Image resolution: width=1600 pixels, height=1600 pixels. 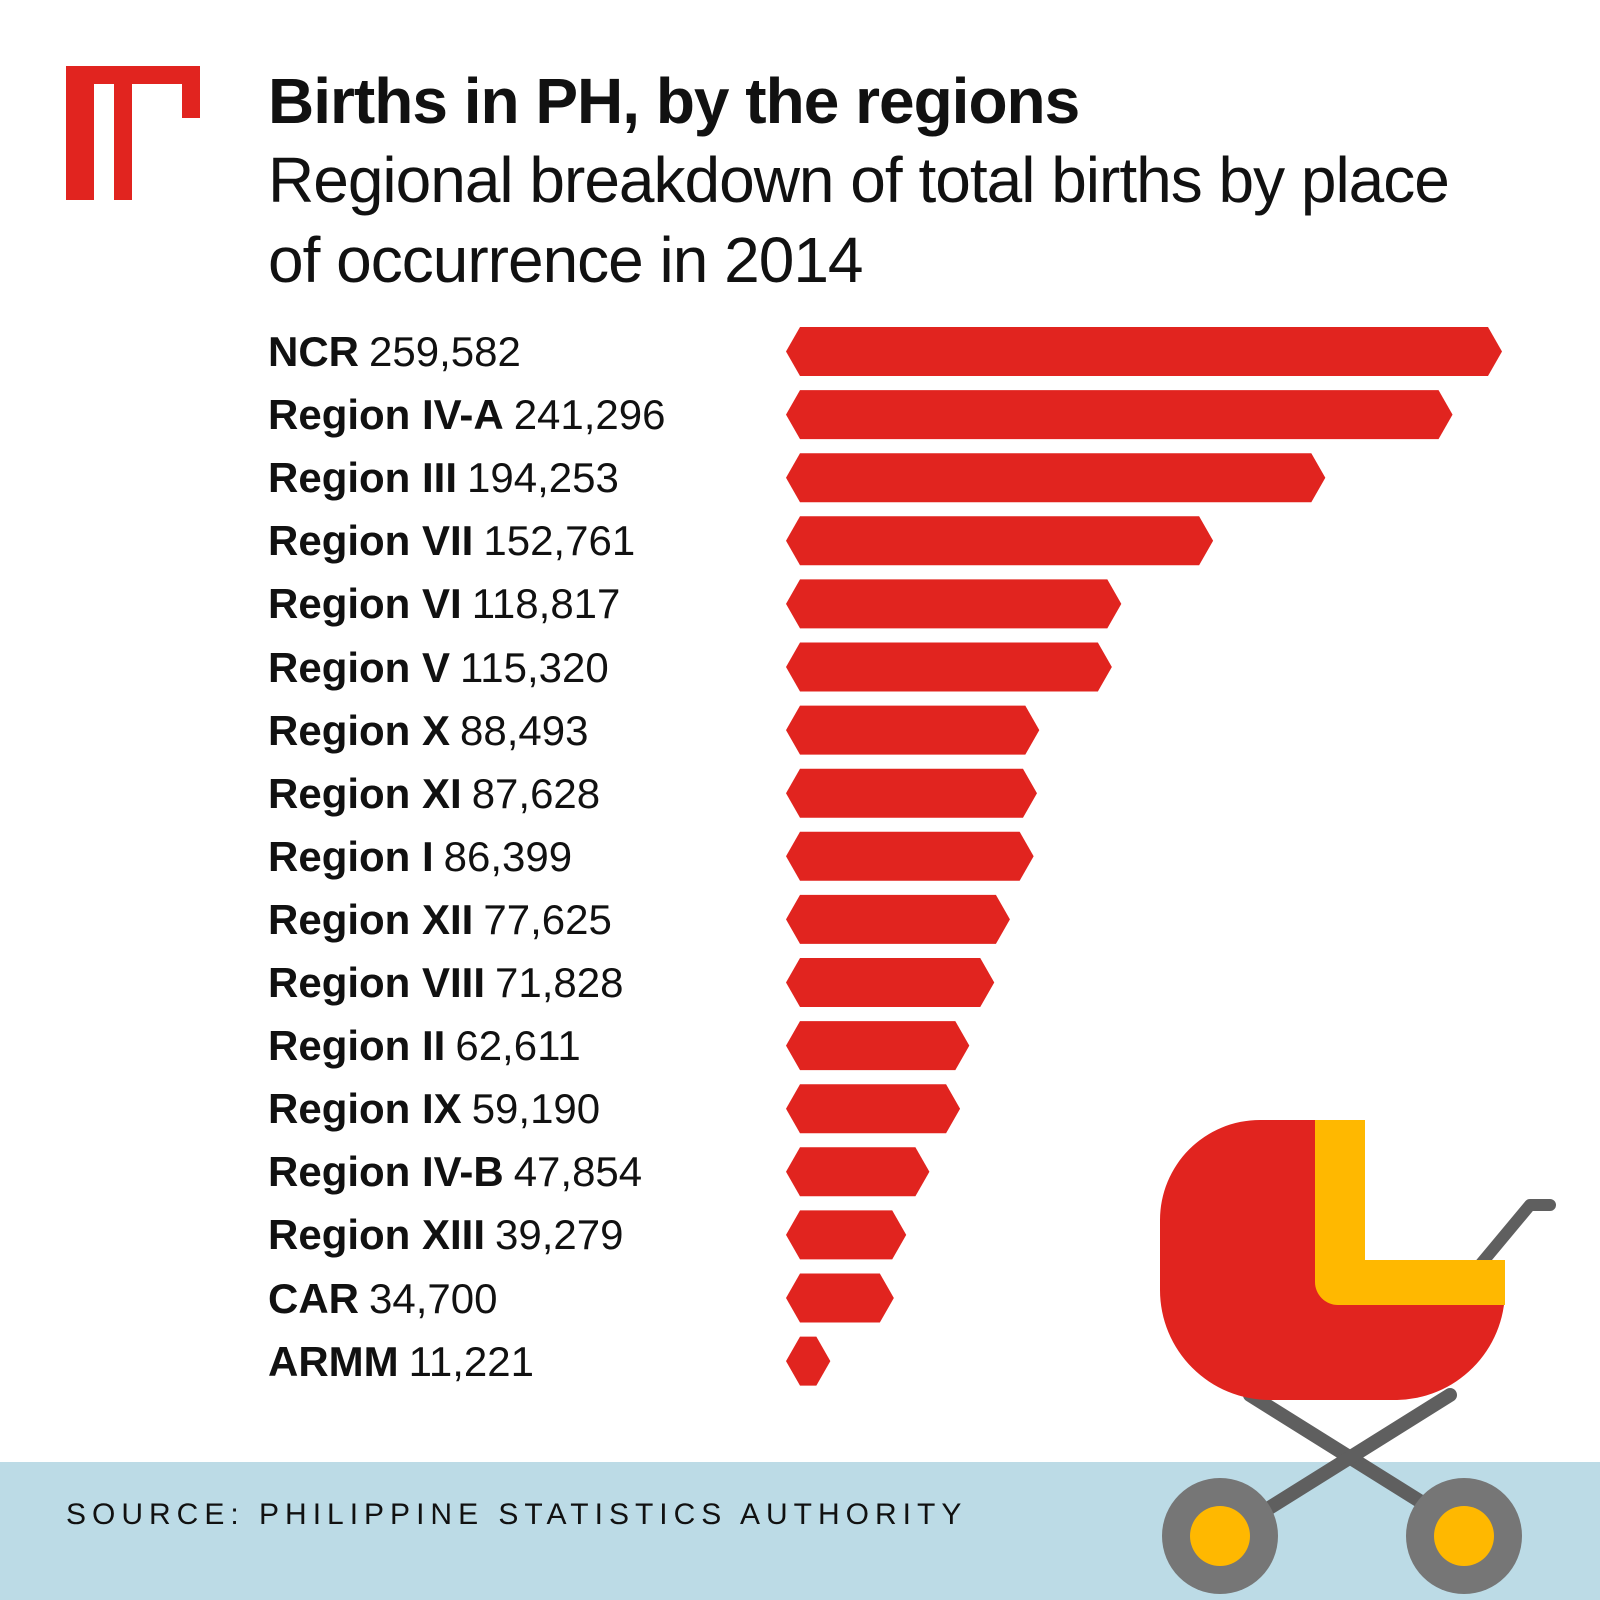 I want to click on category-label: Region III, so click(x=362, y=478).